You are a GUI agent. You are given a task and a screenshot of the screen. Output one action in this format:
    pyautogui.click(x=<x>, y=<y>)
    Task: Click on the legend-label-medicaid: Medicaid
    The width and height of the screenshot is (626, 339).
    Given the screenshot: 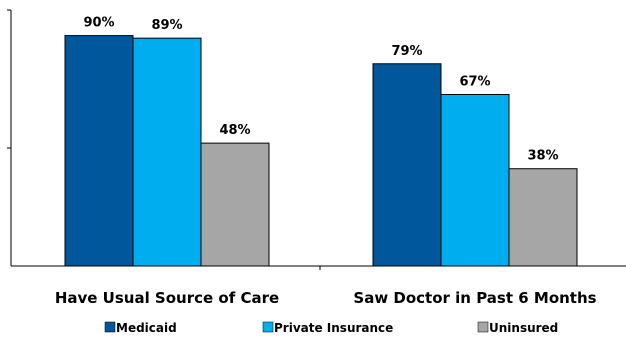 What is the action you would take?
    pyautogui.click(x=146, y=328)
    